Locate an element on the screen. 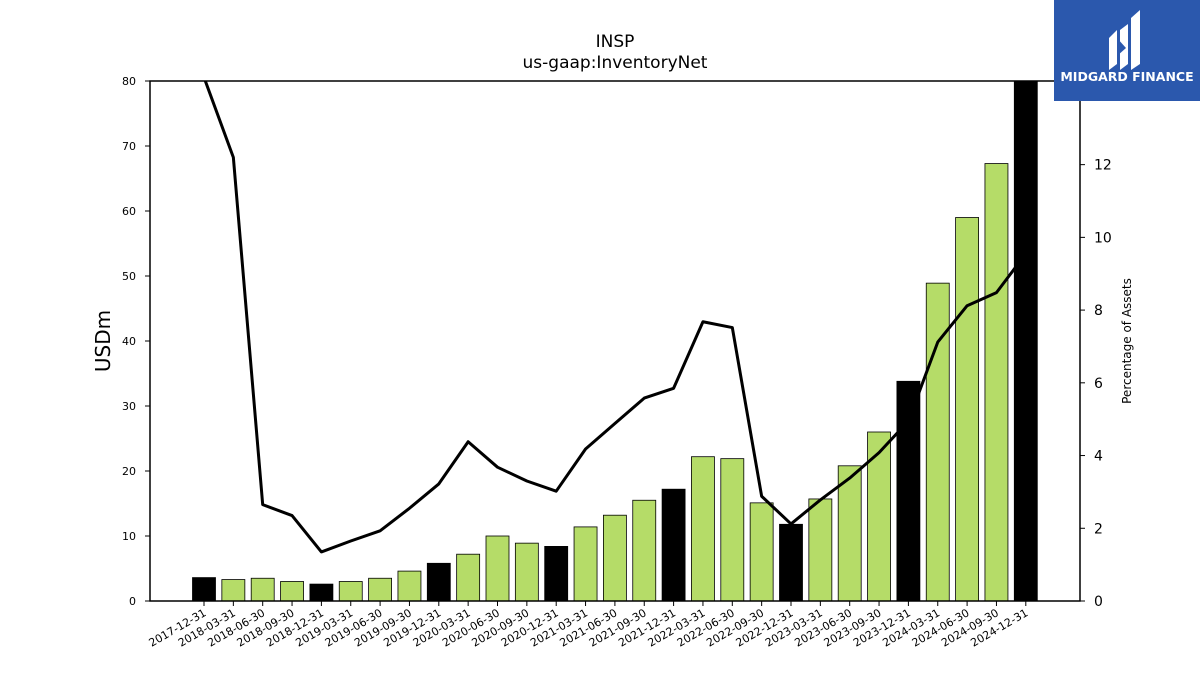  left-axis: 0 10 20 30 40 50 60 70 80 is located at coordinates (136, 341).